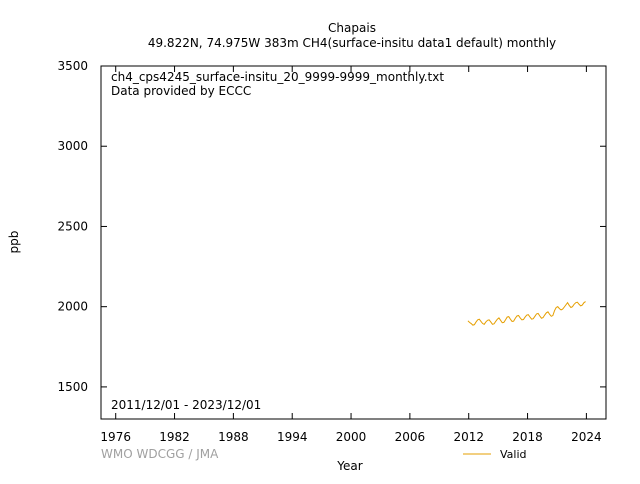 The height and width of the screenshot is (484, 640). I want to click on period-annotation: 2011/12/01 - 2023/12/01, so click(186, 405).